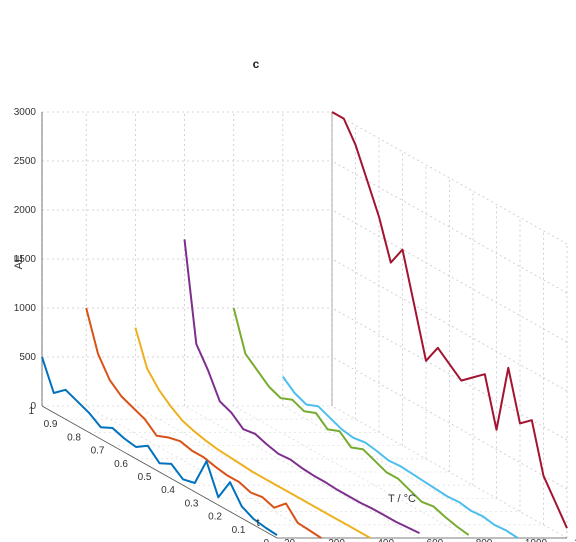  I want to click on y-tick-label: 200, so click(336, 540).